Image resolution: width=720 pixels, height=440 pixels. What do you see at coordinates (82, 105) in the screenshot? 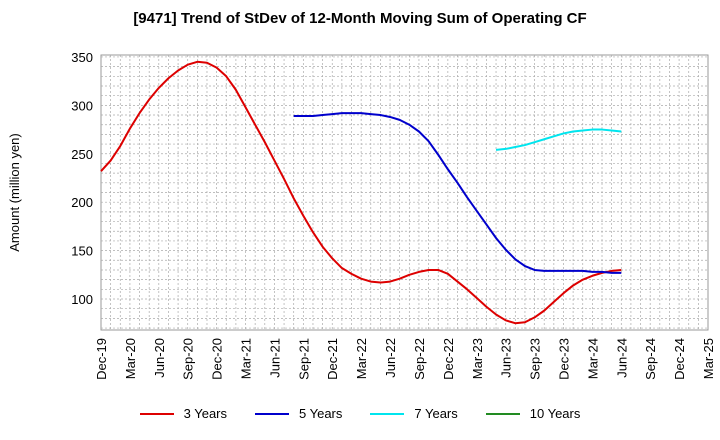
I see `y-tick-label: 300` at bounding box center [82, 105].